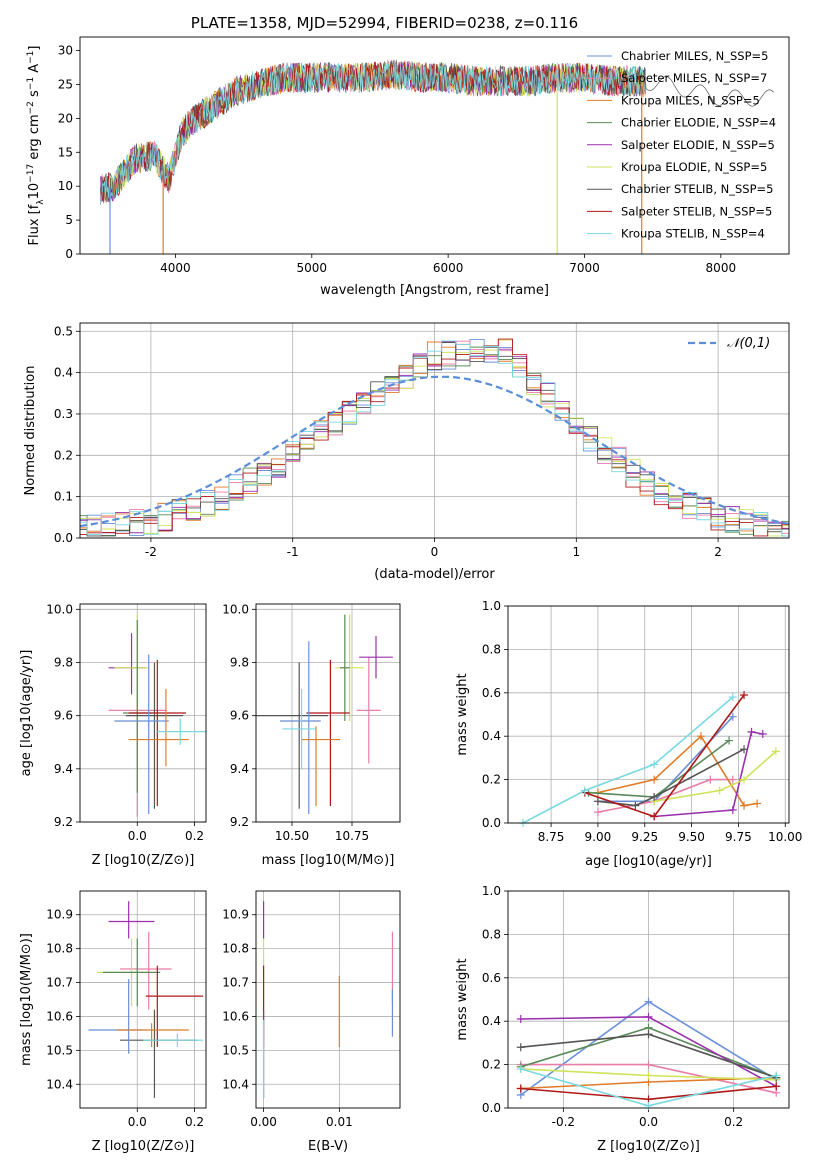  What do you see at coordinates (491, 823) in the screenshot?
I see `y-tick-label: 0.0` at bounding box center [491, 823].